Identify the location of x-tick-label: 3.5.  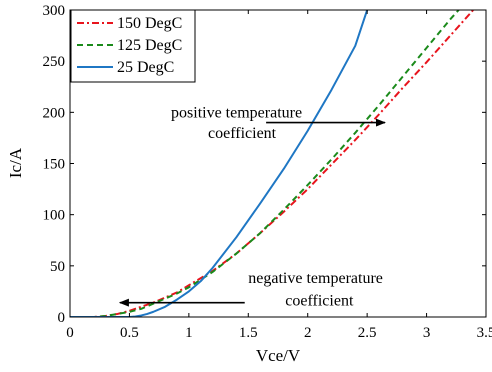
(484, 333).